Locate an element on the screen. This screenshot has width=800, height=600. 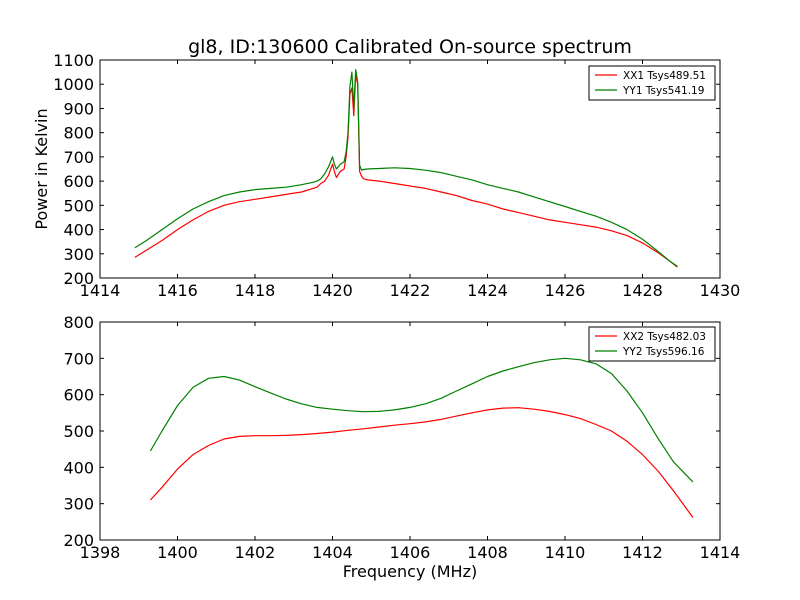
y-tick-label: 1000 is located at coordinates (73, 84).